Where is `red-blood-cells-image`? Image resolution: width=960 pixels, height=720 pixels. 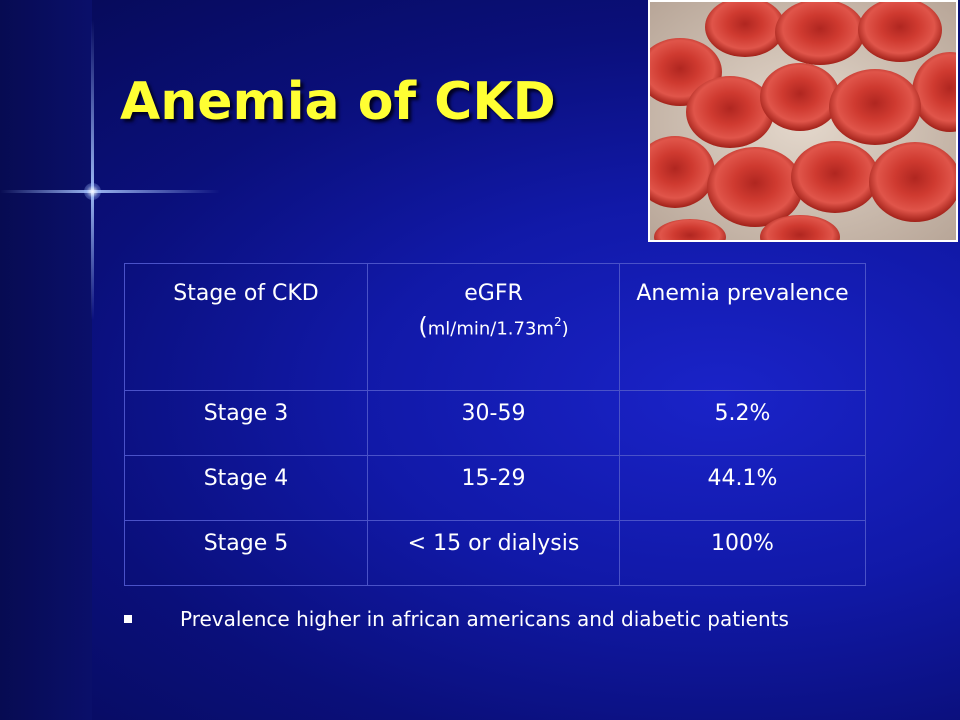 red-blood-cells-image is located at coordinates (803, 121).